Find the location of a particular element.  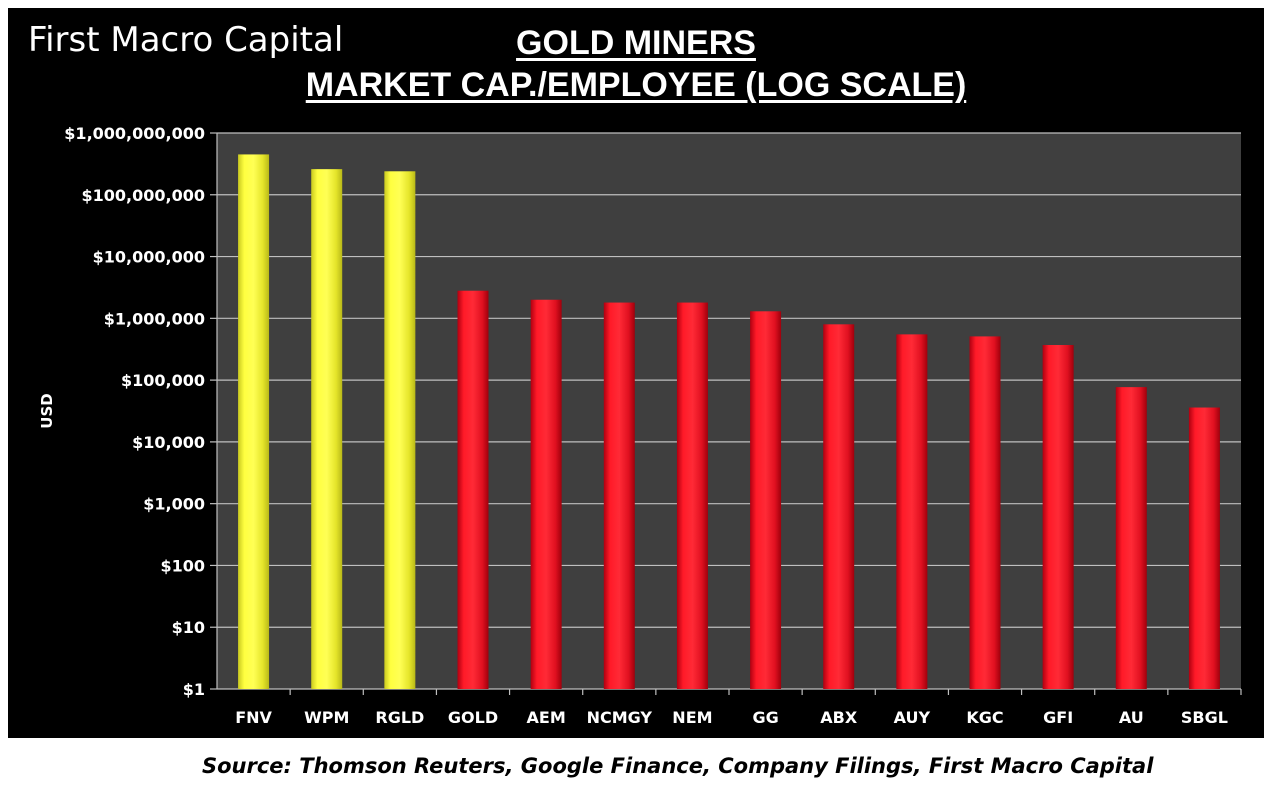

x-tick-label: ABX is located at coordinates (839, 717).